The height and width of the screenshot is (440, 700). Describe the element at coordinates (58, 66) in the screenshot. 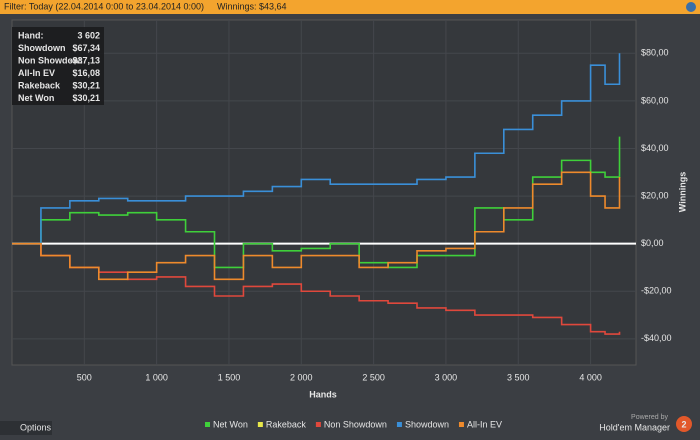

I see `stats-box` at that location.